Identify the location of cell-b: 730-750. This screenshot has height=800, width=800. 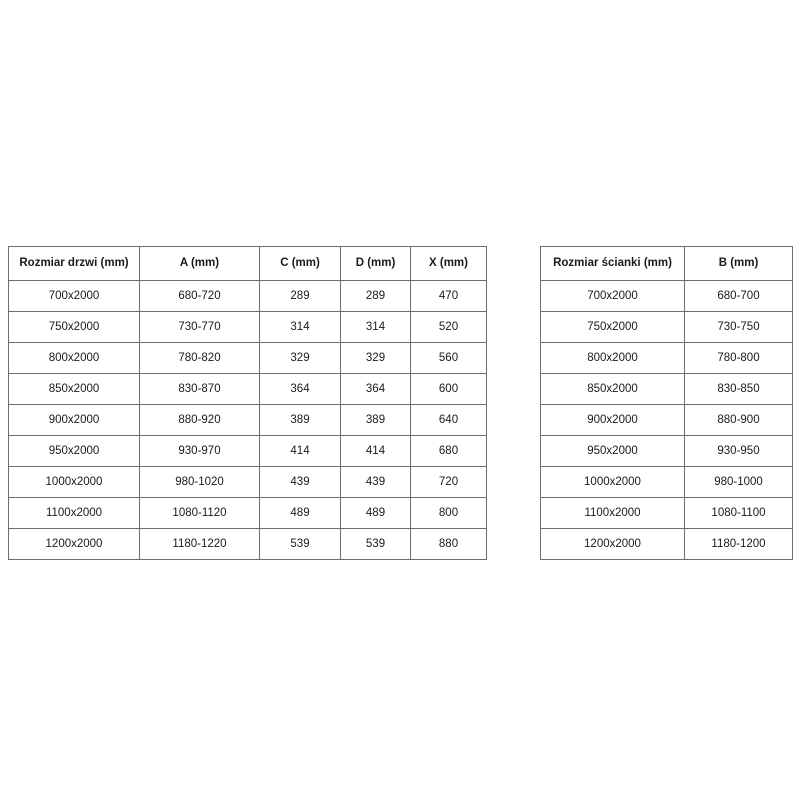
(738, 327).